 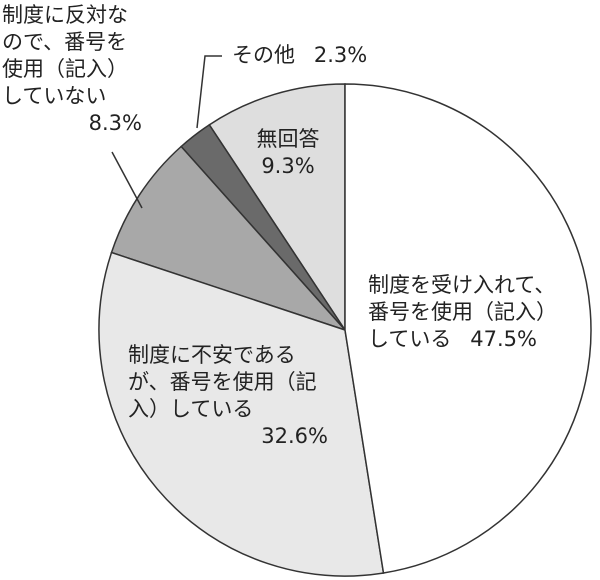 I want to click on slice-label: その他 2.3%, so click(x=347, y=55).